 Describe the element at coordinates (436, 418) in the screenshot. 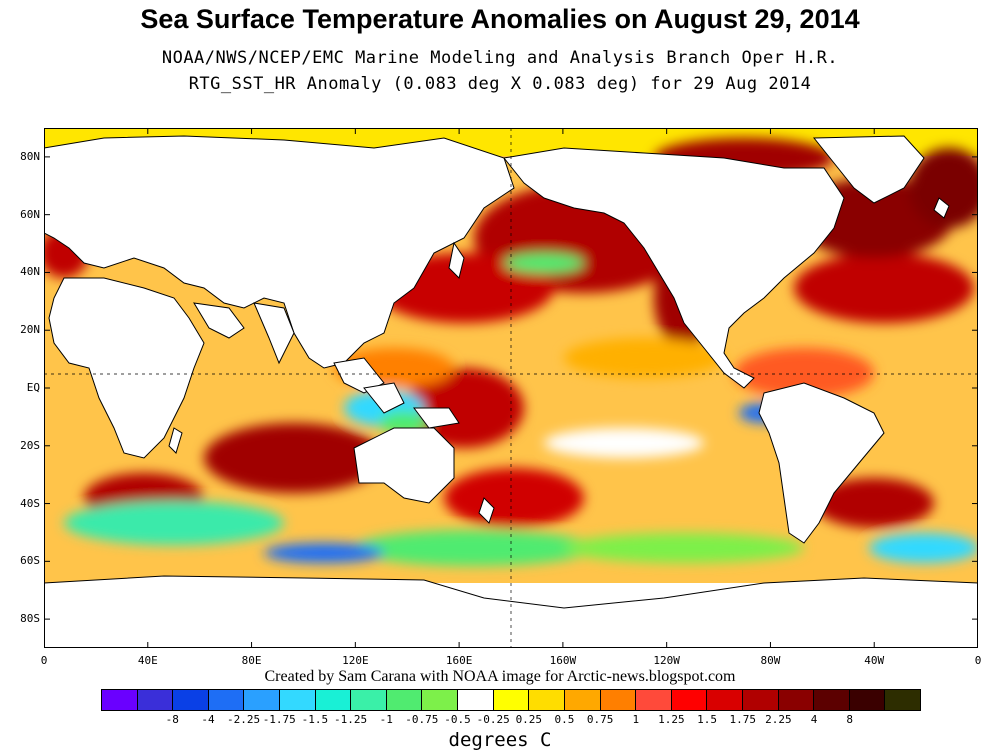

I see `land-new-guinea` at that location.